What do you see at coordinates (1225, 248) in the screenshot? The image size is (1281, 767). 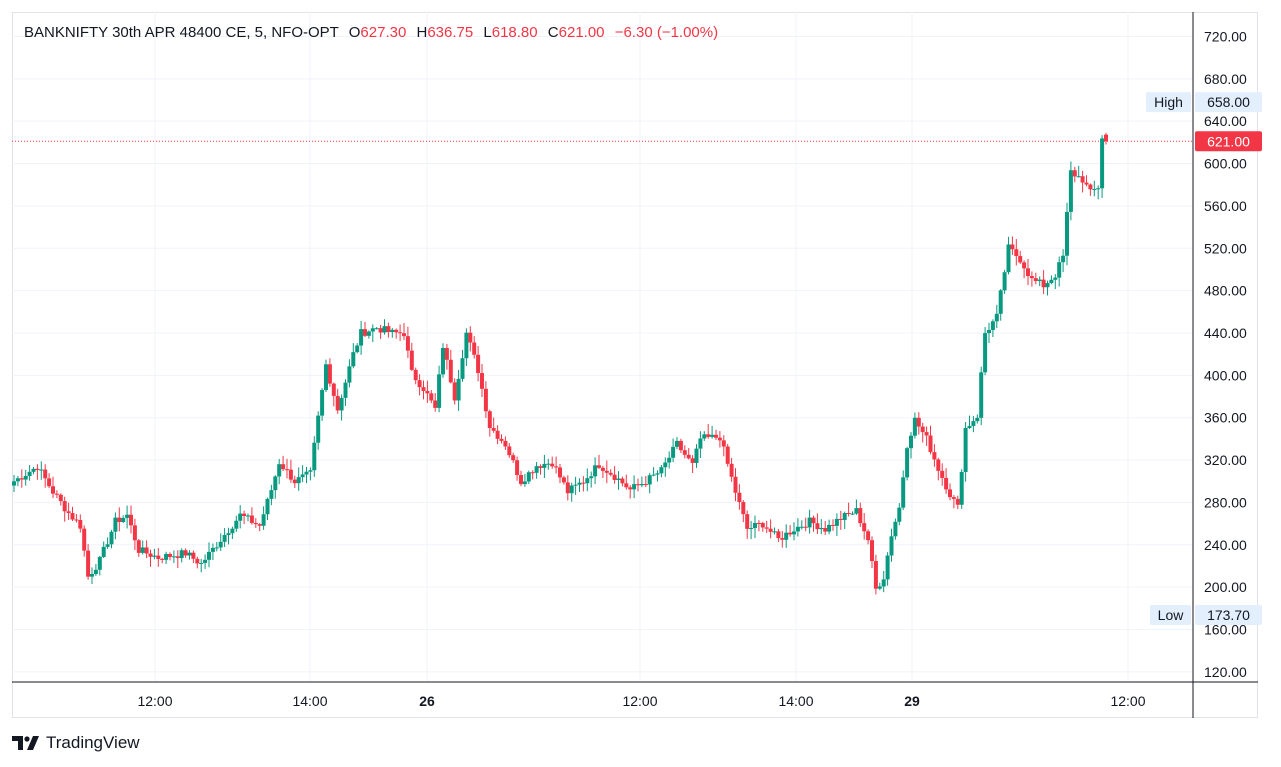 I see `y-tick-label: 520.00` at bounding box center [1225, 248].